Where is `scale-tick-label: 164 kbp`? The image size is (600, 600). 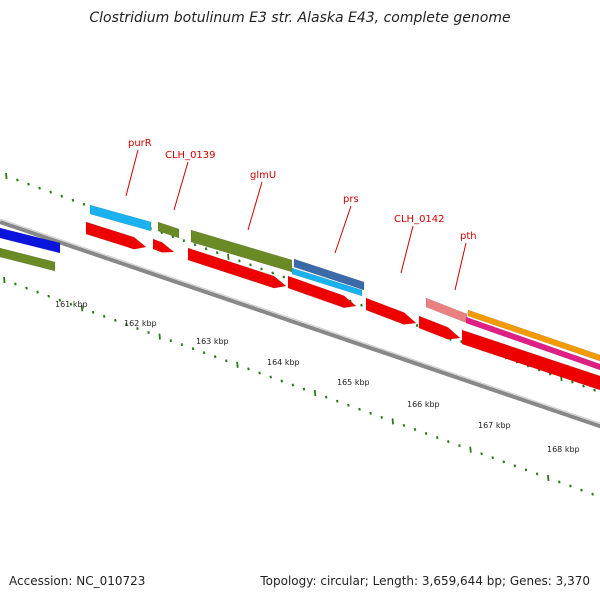
scale-tick-label: 164 kbp is located at coordinates (283, 362).